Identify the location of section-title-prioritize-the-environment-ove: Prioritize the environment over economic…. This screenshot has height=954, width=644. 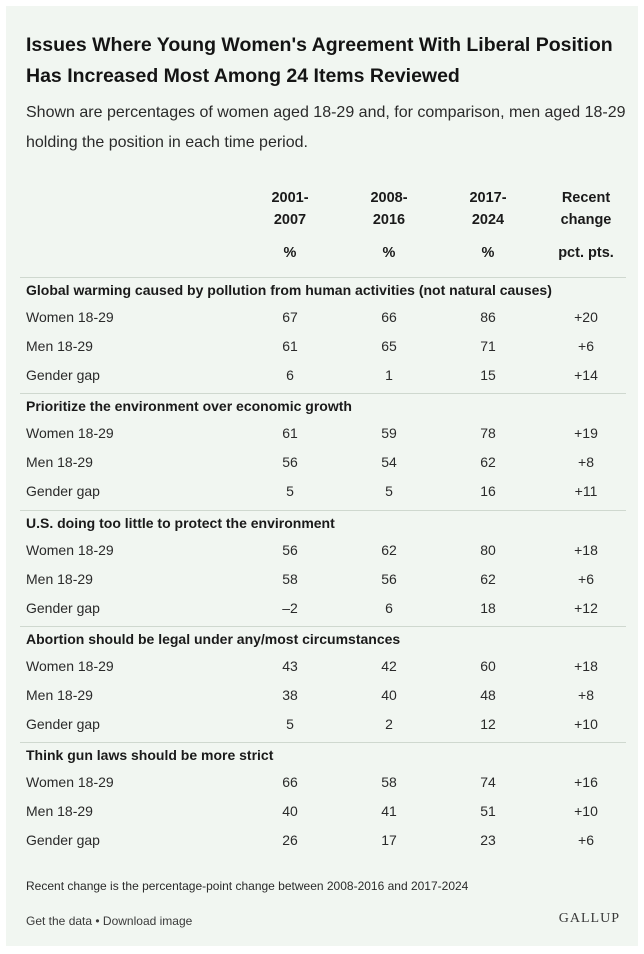
(189, 406).